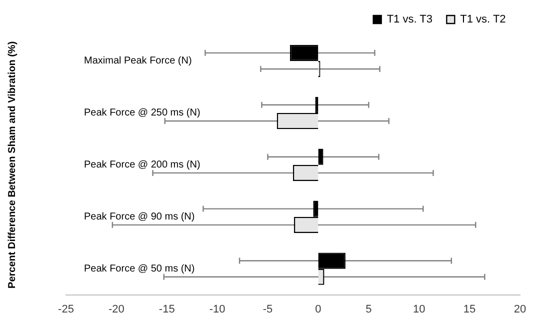 The width and height of the screenshot is (550, 321). Describe the element at coordinates (142, 165) in the screenshot. I see `y-tick-label: Peak Force @ 200 ms (N)` at that location.